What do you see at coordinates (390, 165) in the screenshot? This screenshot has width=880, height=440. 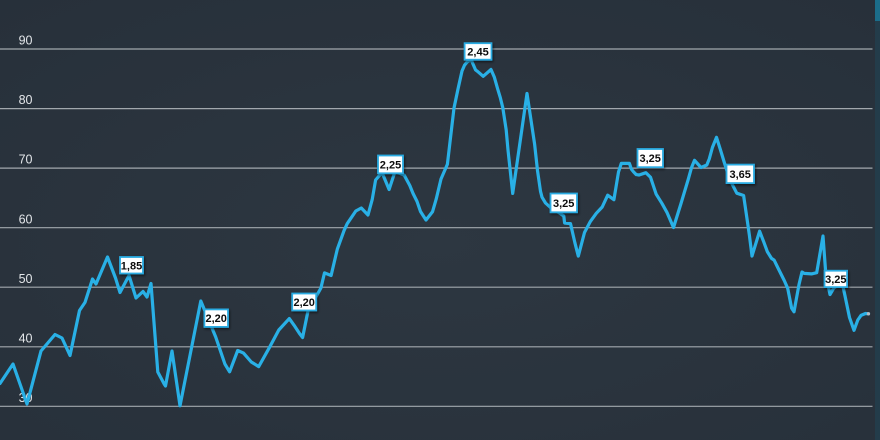 I see `svg-text: 2,25` at bounding box center [390, 165].